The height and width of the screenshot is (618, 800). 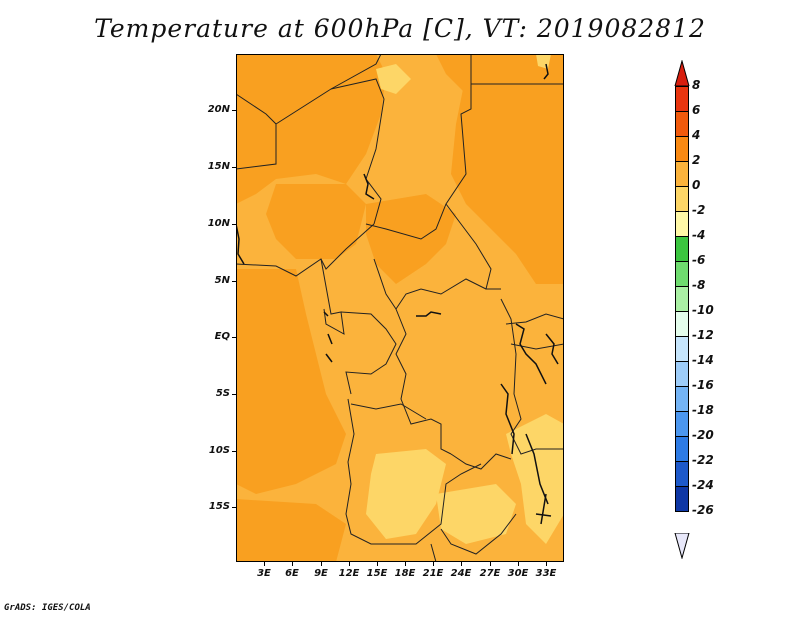 I want to click on colorbar-label: -18, so click(x=703, y=410).